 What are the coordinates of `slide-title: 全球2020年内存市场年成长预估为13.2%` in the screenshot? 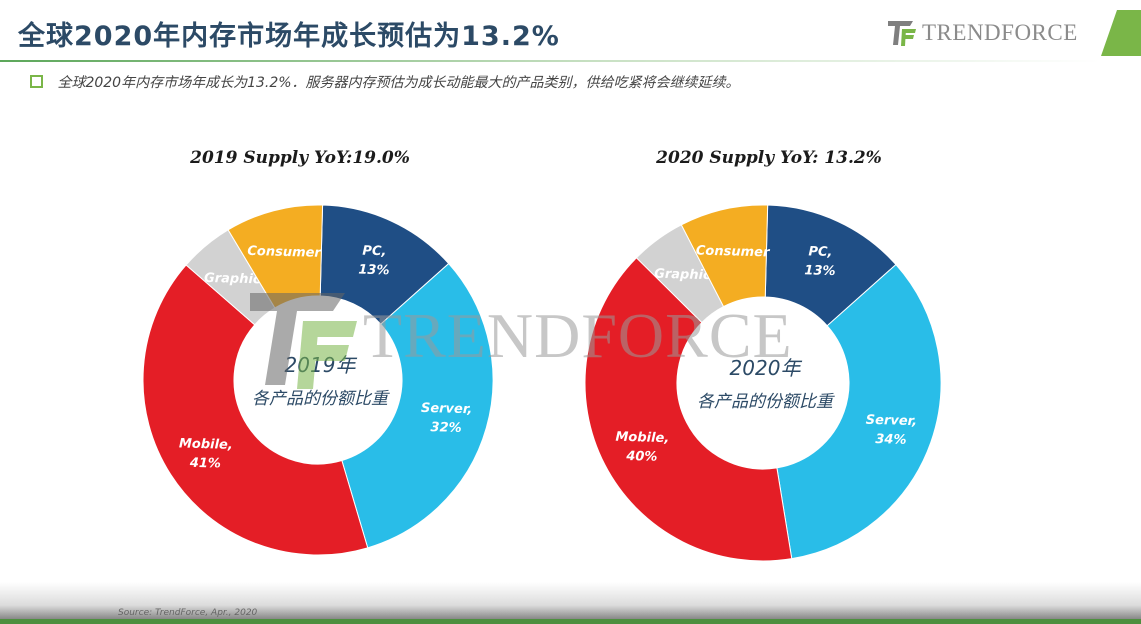 It's located at (289, 36).